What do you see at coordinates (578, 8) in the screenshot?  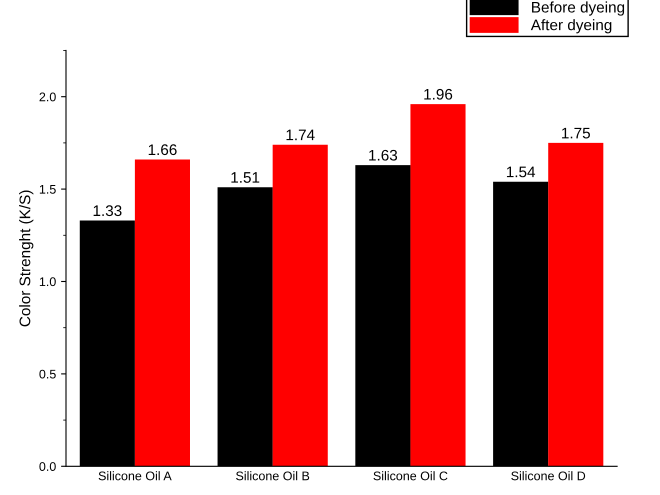 I see `legend-label: Before dyeing` at bounding box center [578, 8].